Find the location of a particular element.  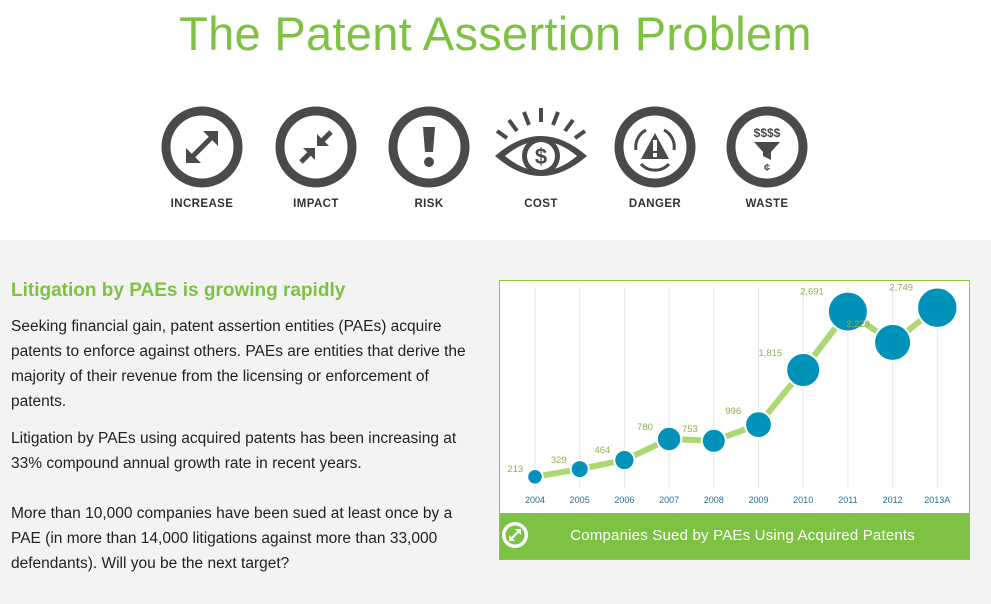

icon-item-impact: IMPACT is located at coordinates (316, 158).